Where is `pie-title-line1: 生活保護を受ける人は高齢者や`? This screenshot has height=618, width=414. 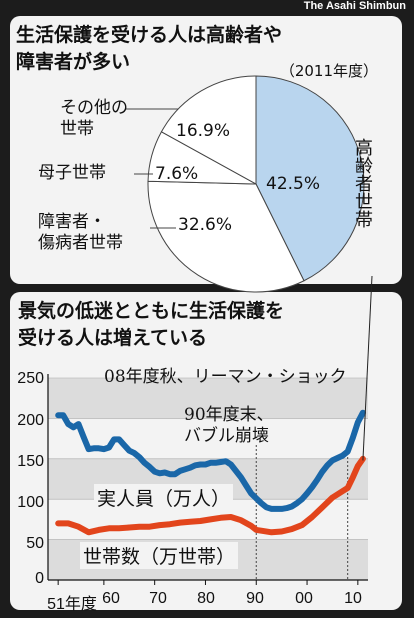 pie-title-line1: 生活保護を受ける人は高齢者や is located at coordinates (149, 35).